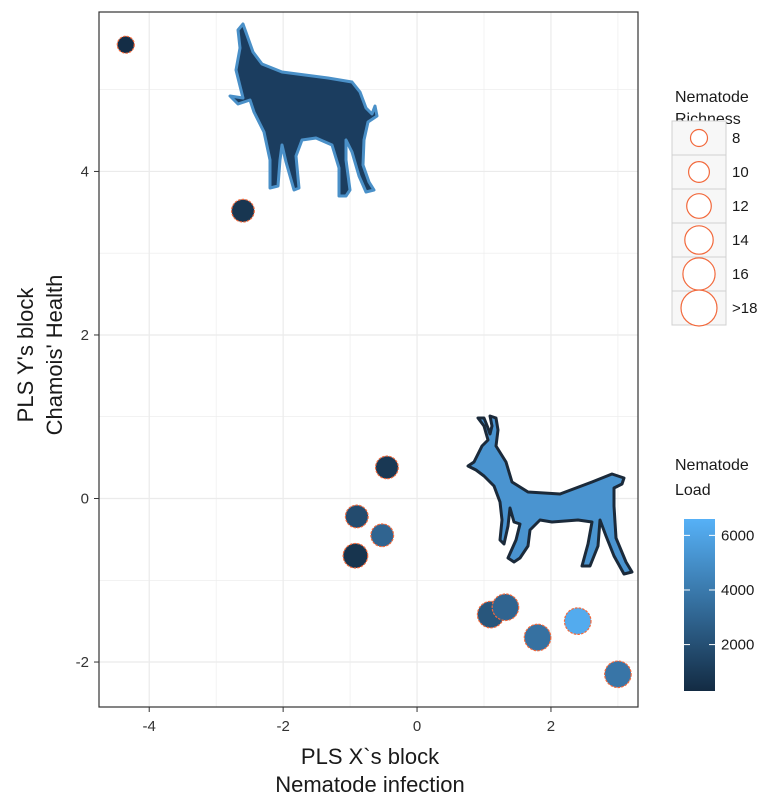 The width and height of the screenshot is (772, 802). Describe the element at coordinates (737, 590) in the screenshot. I see `load-legend-label: 4000` at that location.